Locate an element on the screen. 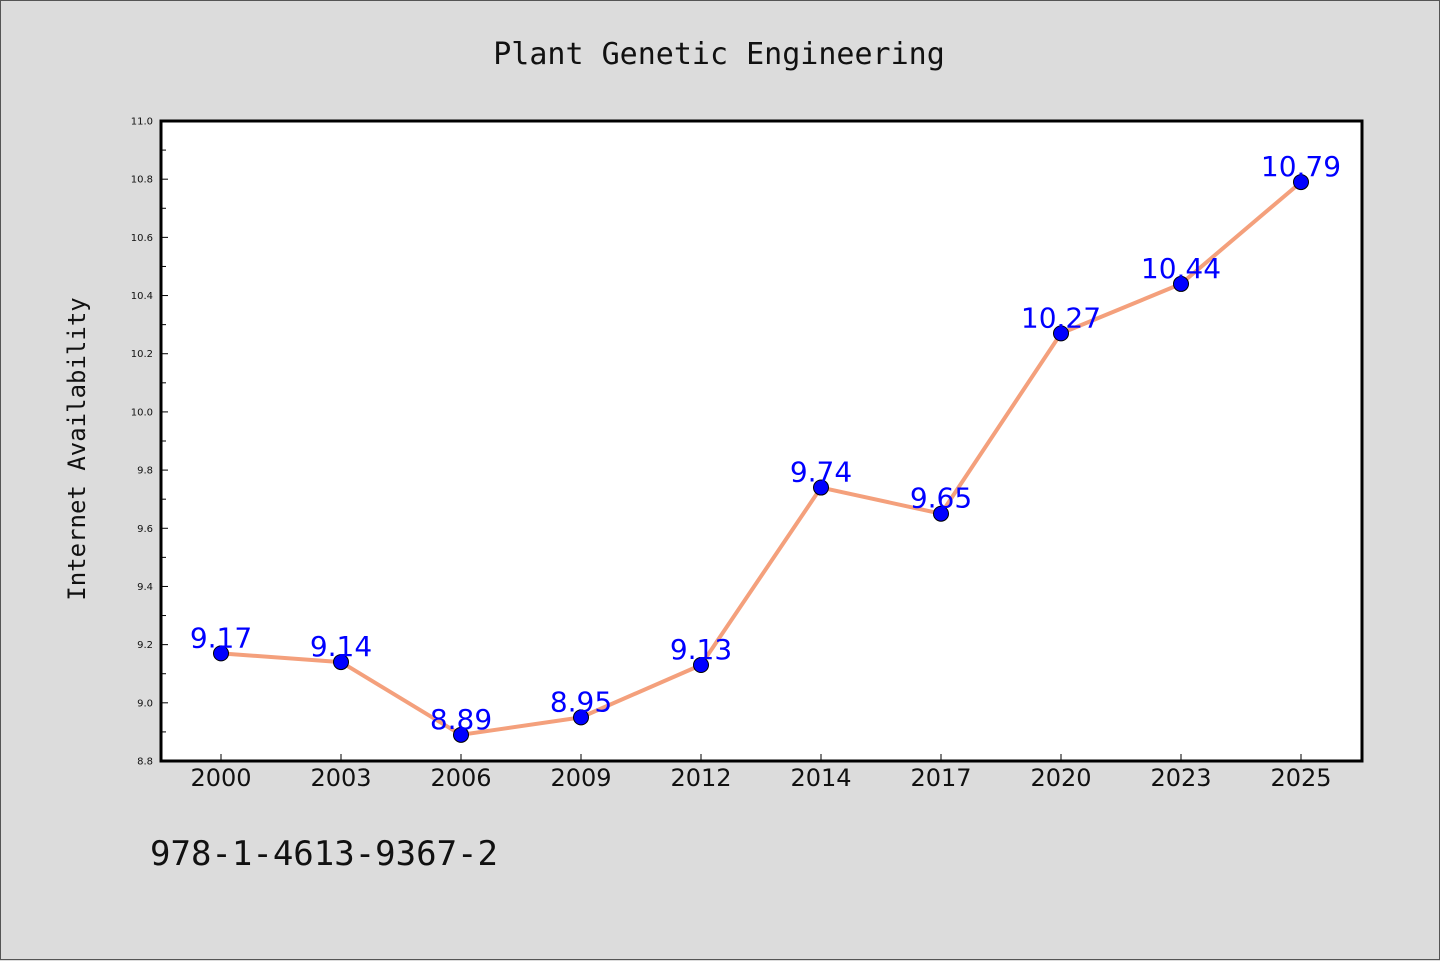 This screenshot has width=1440, height=961. x-tick-label: 2009 is located at coordinates (580, 778).